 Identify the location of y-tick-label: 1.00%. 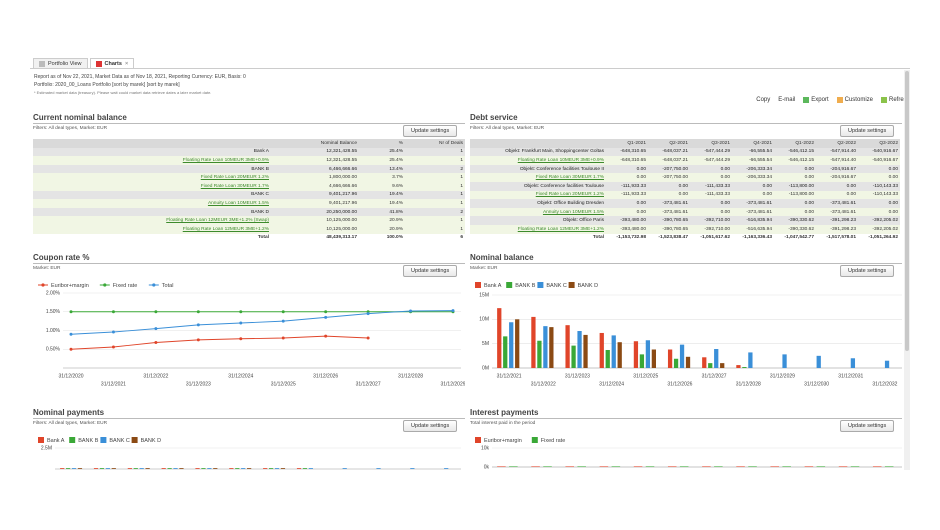
(53, 331).